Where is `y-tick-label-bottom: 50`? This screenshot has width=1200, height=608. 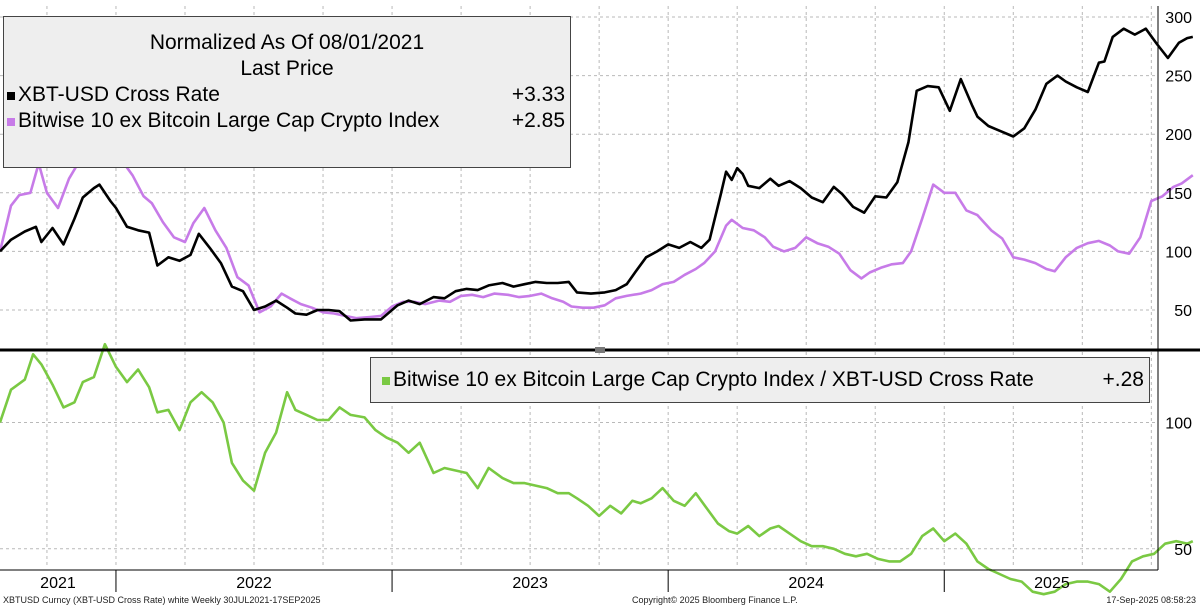 y-tick-label-bottom: 50 is located at coordinates (1183, 550).